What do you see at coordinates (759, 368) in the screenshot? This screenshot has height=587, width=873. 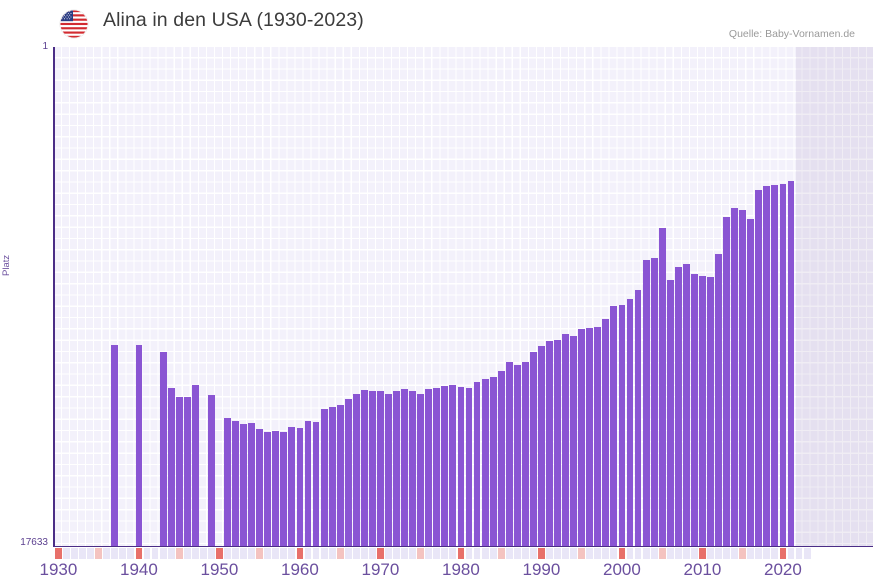 I see `bar-2017` at bounding box center [759, 368].